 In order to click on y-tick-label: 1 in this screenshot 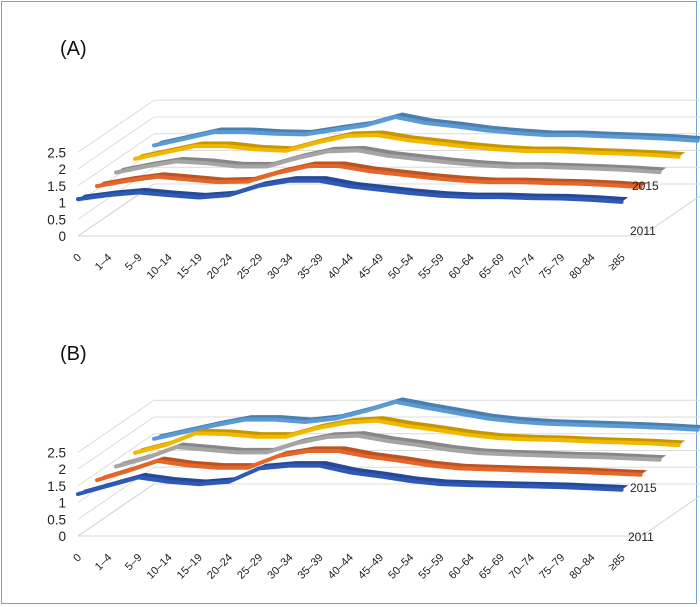, I will do `click(62, 203)`.